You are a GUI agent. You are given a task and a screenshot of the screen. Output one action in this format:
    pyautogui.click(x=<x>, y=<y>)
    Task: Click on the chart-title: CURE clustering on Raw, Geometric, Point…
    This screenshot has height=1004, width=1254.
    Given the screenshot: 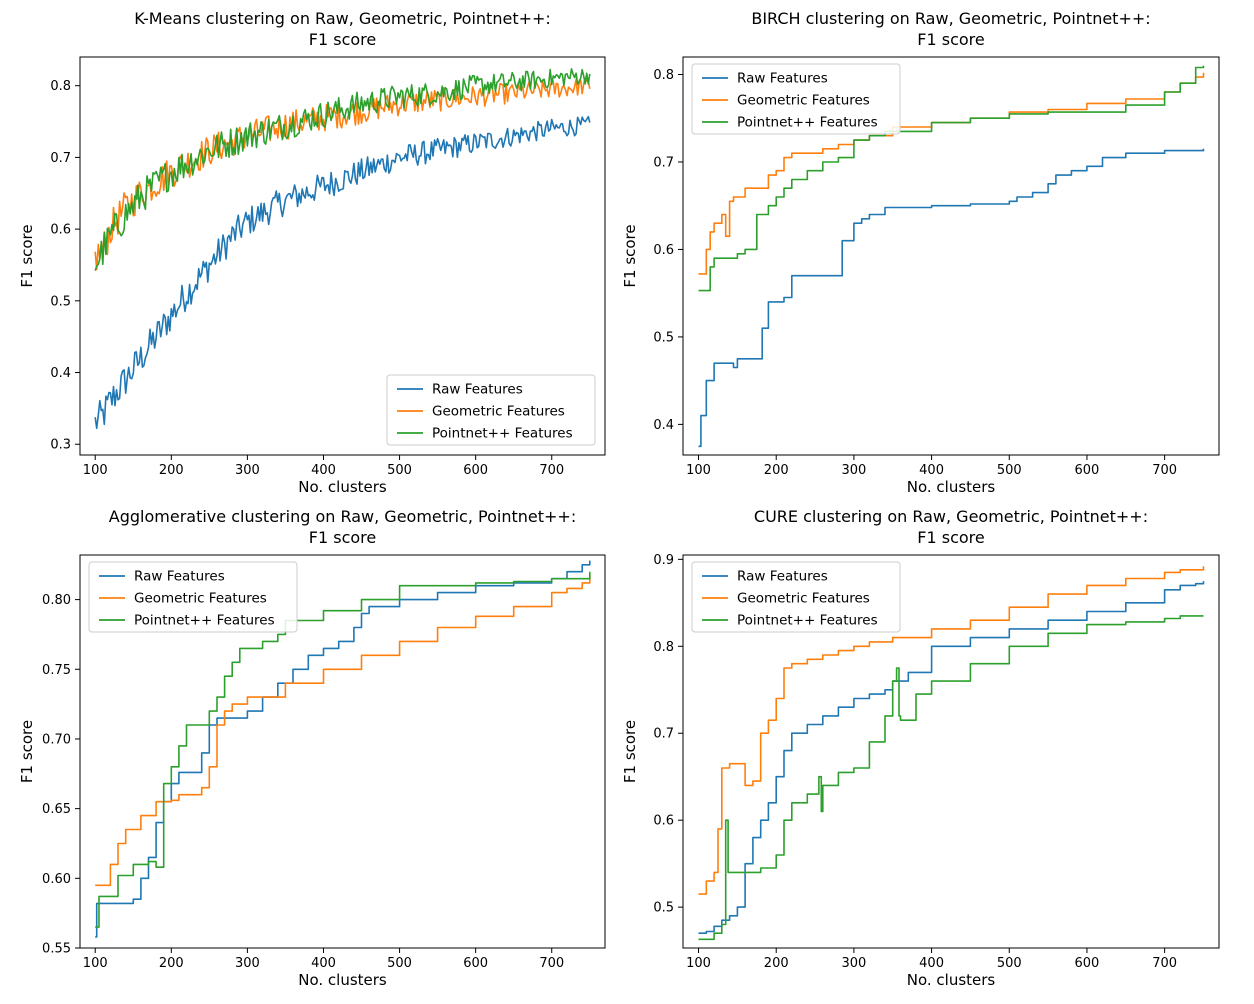 What is the action you would take?
    pyautogui.click(x=951, y=516)
    